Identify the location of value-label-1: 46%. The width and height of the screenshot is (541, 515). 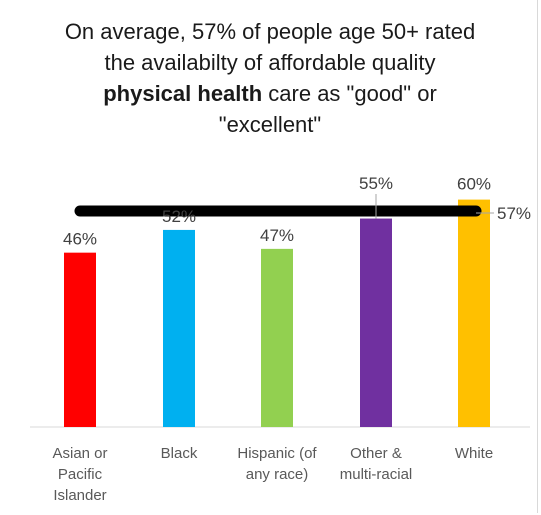
(80, 239).